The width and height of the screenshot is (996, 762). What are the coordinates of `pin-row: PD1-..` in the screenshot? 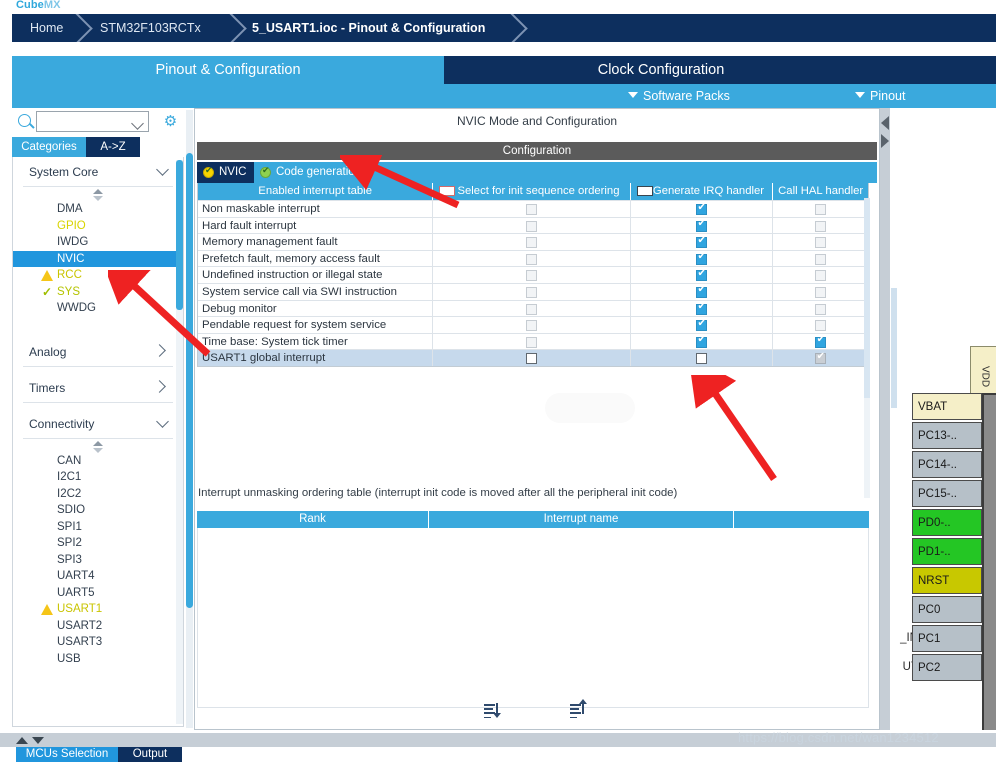 It's located at (947, 551).